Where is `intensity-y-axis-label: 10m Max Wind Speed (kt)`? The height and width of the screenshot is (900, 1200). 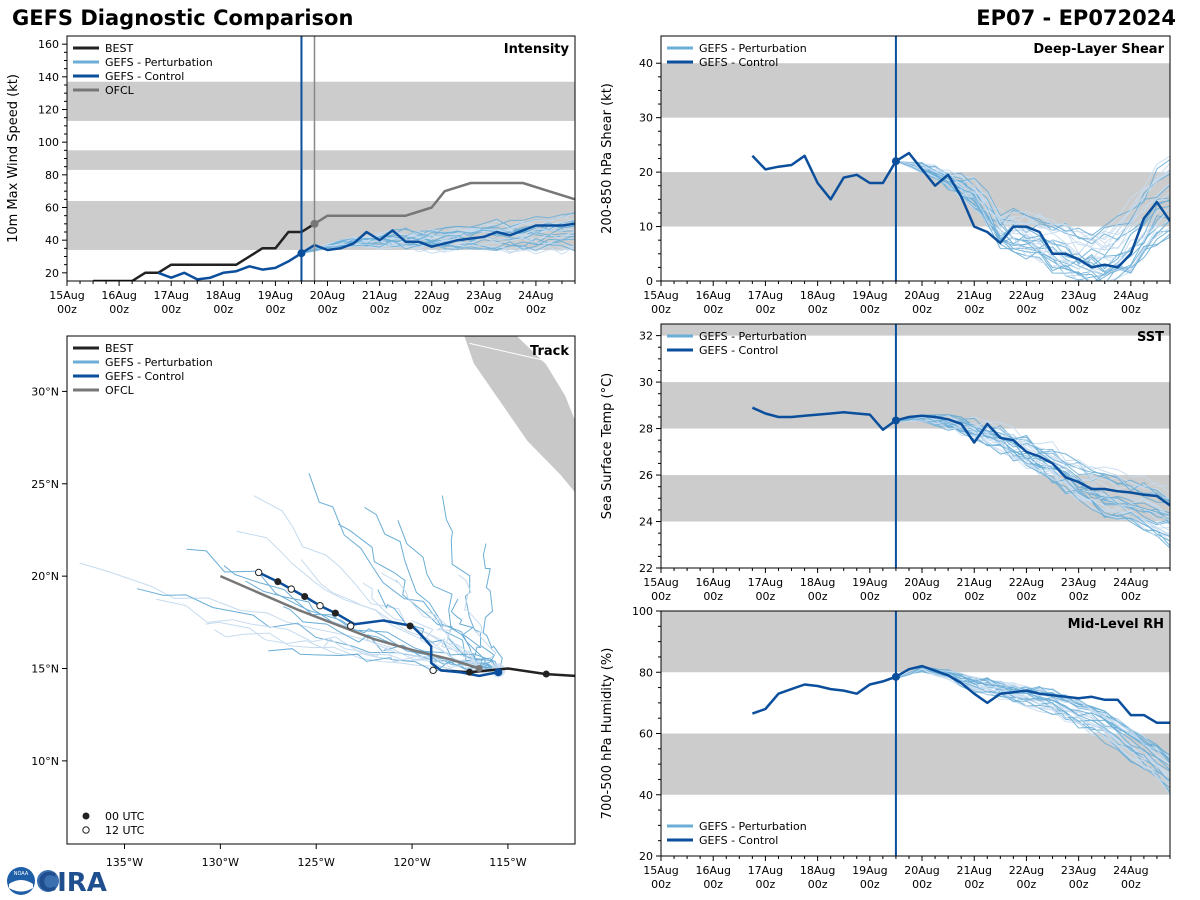 intensity-y-axis-label: 10m Max Wind Speed (kt) is located at coordinates (13, 158).